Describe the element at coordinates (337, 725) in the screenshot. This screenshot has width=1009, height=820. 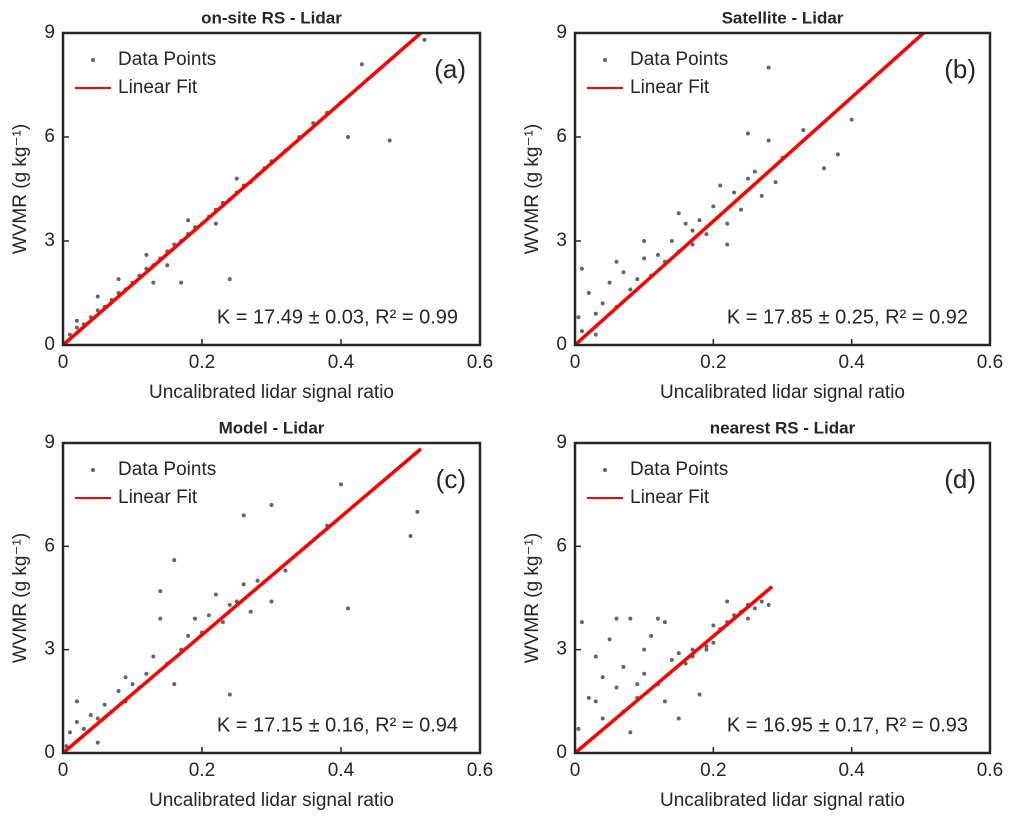
I see `fit-annotation: K = 17.15 ± 0.16, R² = 0.94` at that location.